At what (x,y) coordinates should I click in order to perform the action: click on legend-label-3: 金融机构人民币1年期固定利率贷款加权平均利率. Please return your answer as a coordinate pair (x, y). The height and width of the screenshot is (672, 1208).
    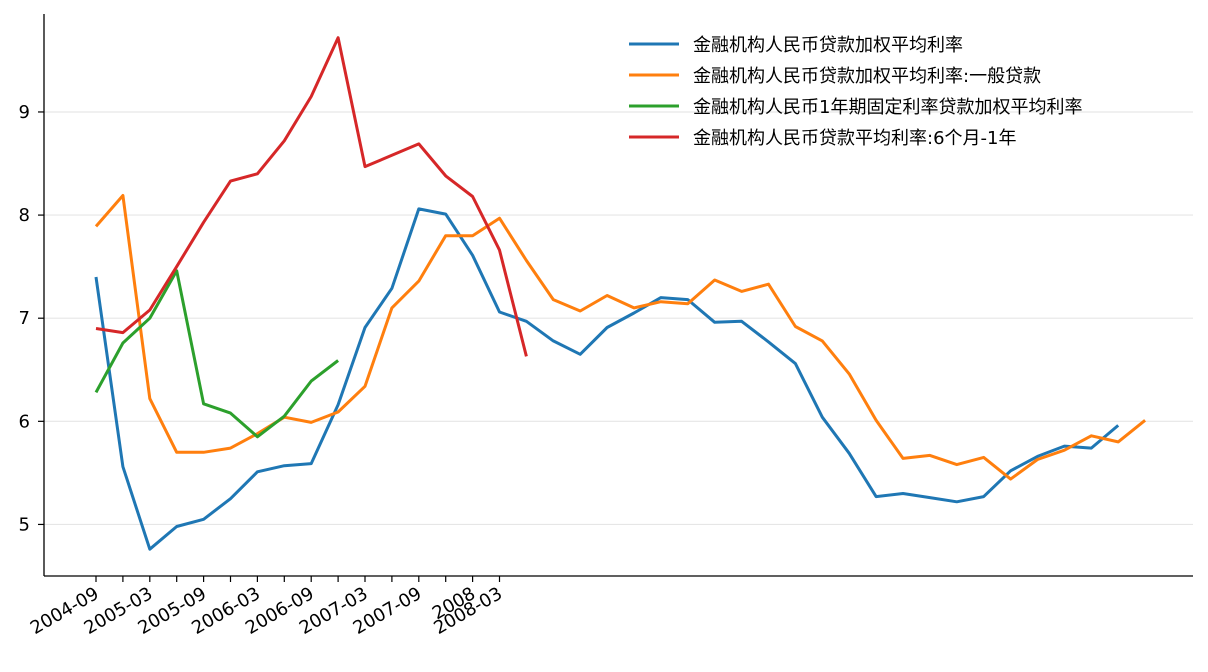
    Looking at the image, I should click on (887, 107).